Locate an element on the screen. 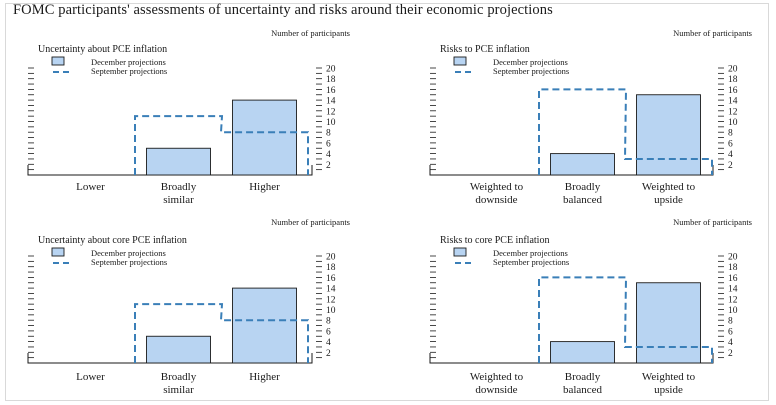 Image resolution: width=776 pixels, height=405 pixels. panel-title: Risks to core PCE inflation is located at coordinates (494, 240).